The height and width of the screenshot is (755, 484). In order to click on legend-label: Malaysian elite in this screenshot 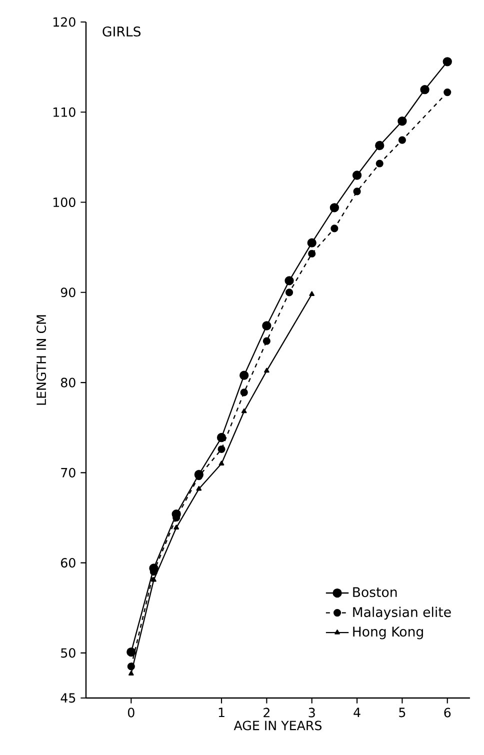, I will do `click(402, 613)`.